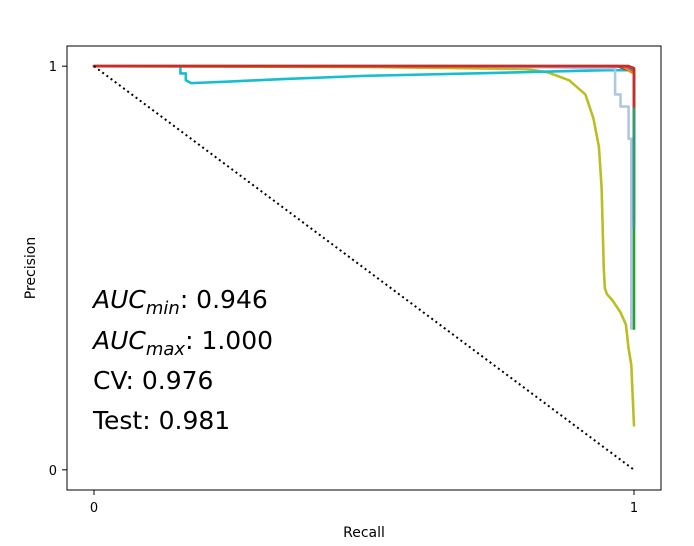 The height and width of the screenshot is (546, 694). What do you see at coordinates (53, 471) in the screenshot?
I see `y-tick-label-0: 0` at bounding box center [53, 471].